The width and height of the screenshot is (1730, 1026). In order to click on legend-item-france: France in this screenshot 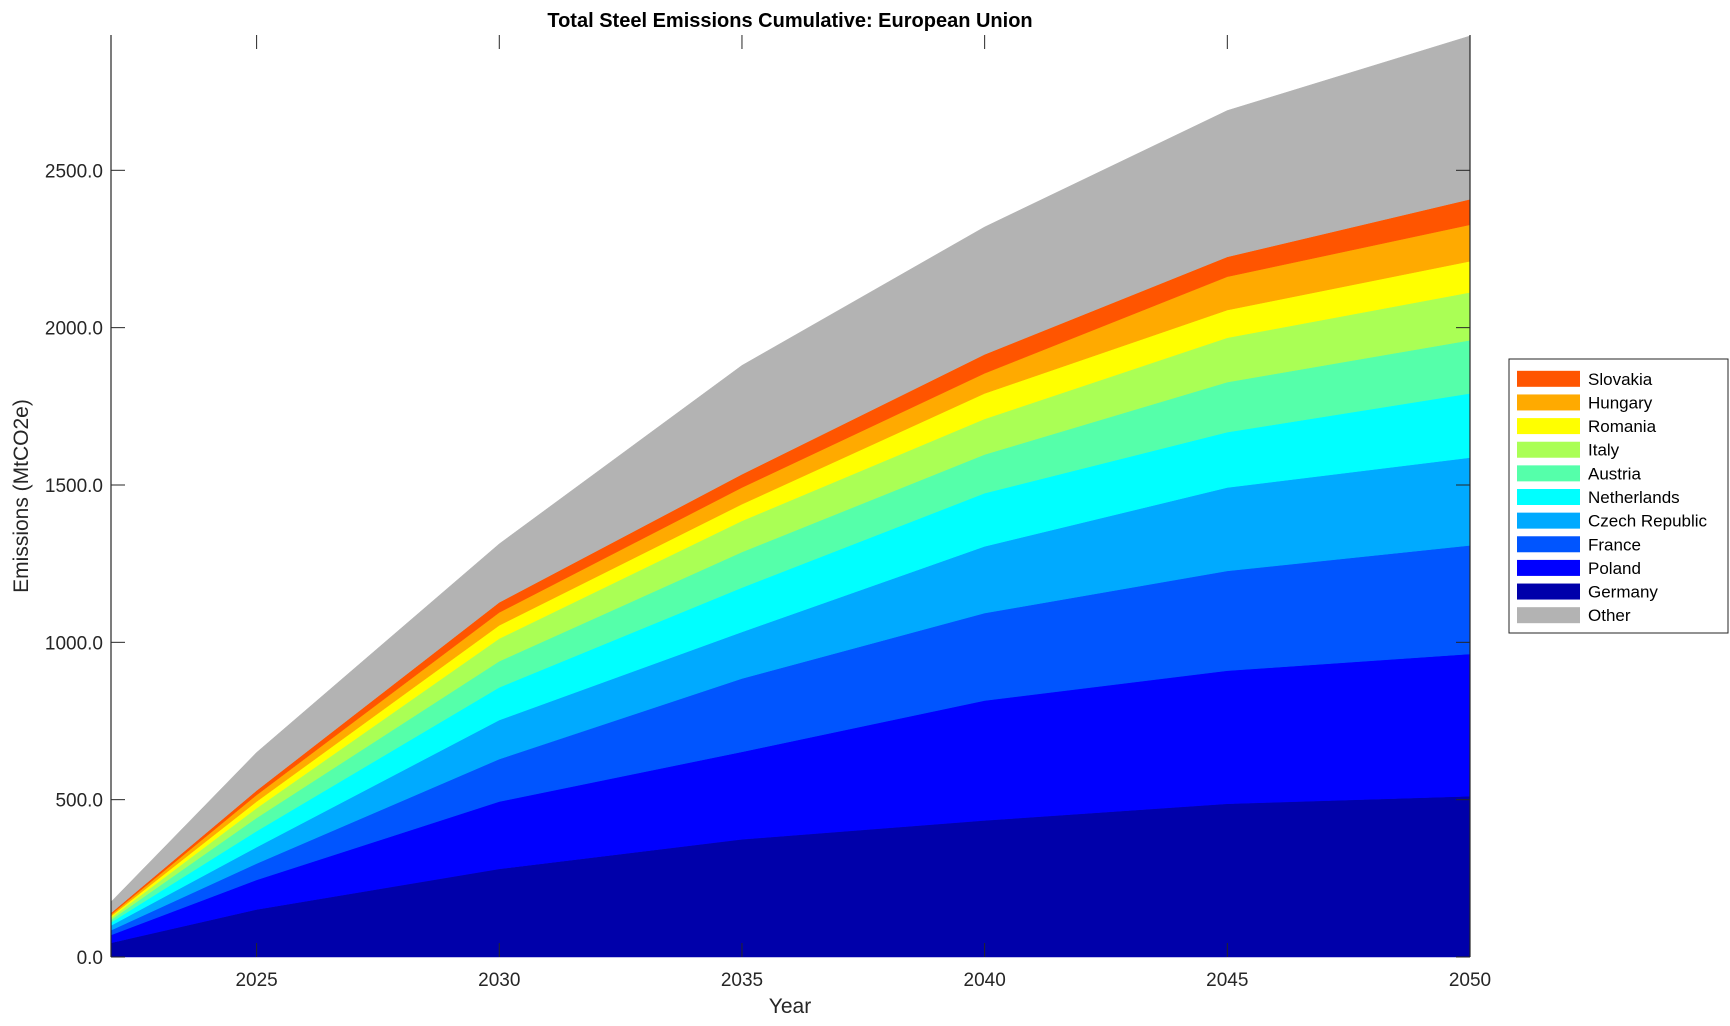, I will do `click(1579, 544)`.